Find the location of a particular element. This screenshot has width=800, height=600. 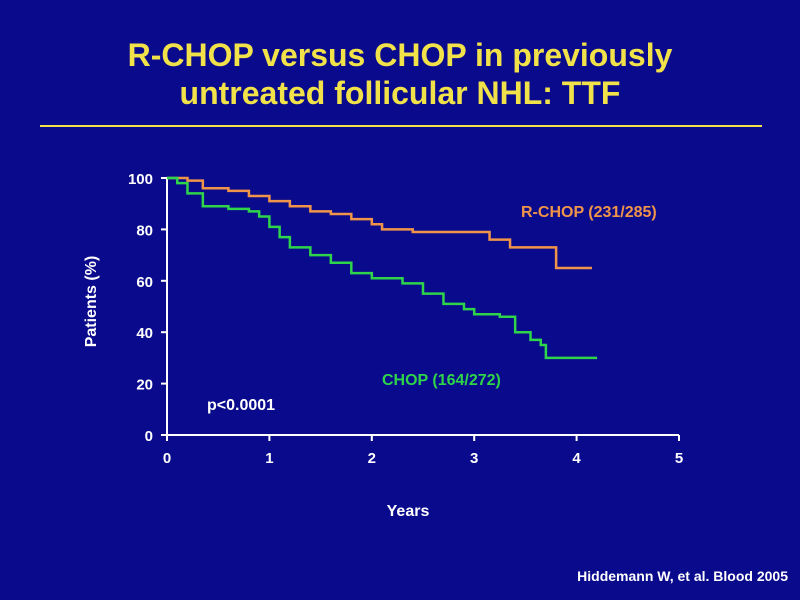

x-tick-label: 1 is located at coordinates (269, 458).